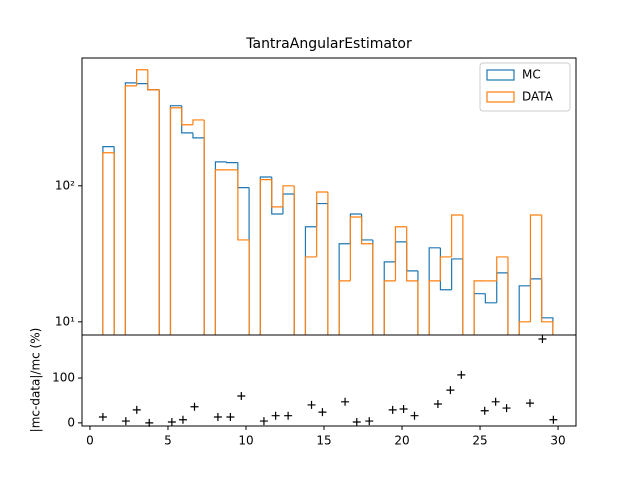 The image size is (640, 484). What do you see at coordinates (557, 441) in the screenshot?
I see `x-tick-label: 30` at bounding box center [557, 441].